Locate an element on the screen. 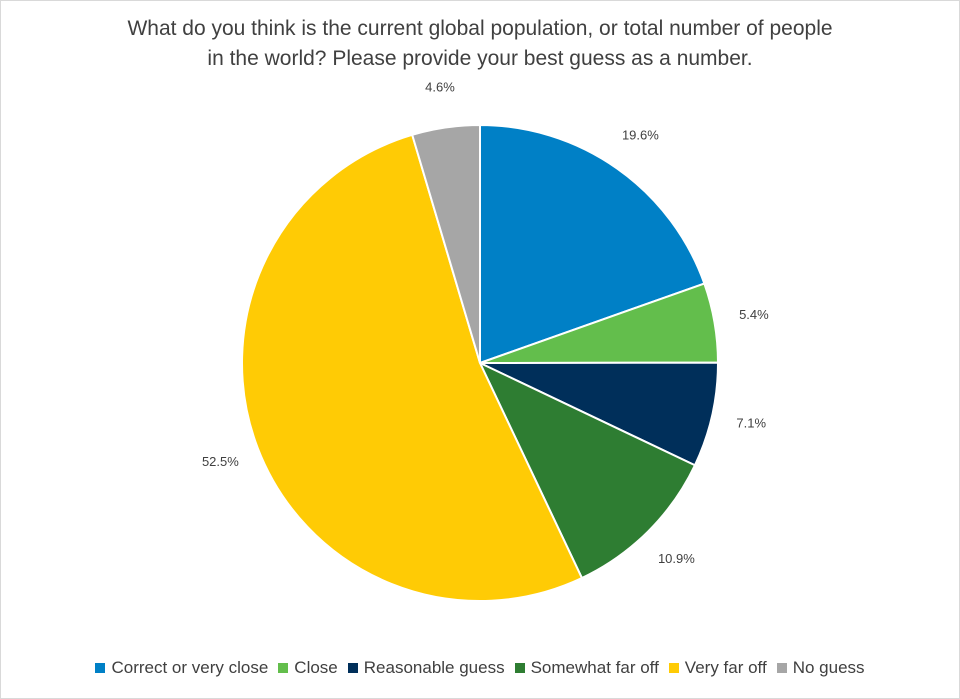 Image resolution: width=960 pixels, height=699 pixels. pie-slice-correct-or-very-close is located at coordinates (592, 244).